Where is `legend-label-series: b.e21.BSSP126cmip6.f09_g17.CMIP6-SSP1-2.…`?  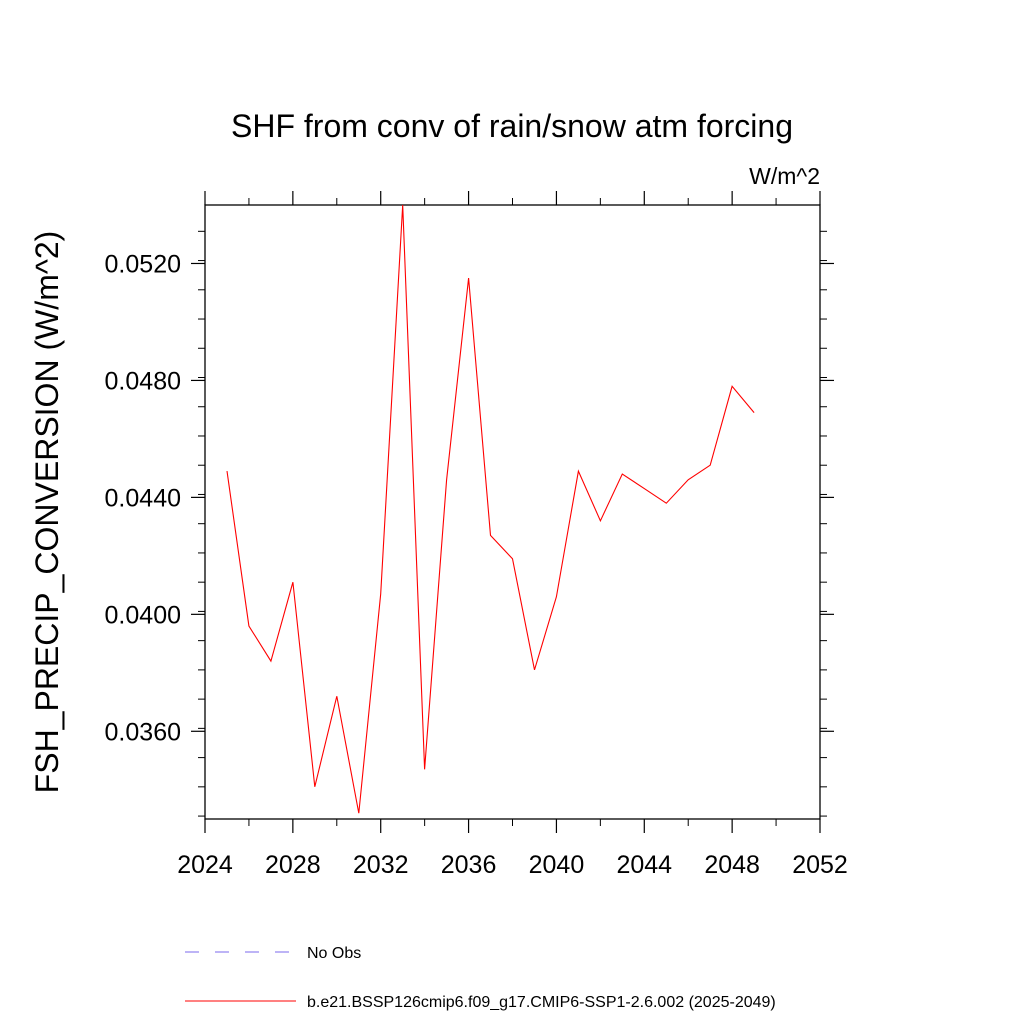 legend-label-series: b.e21.BSSP126cmip6.f09_g17.CMIP6-SSP1-2.… is located at coordinates (541, 1002).